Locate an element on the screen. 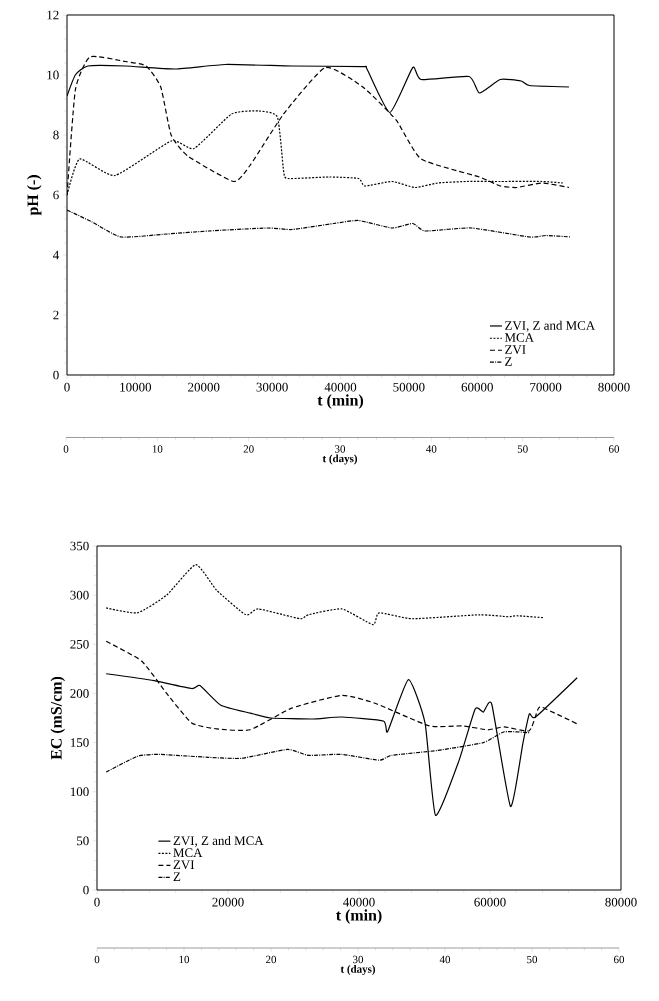 The image size is (659, 1001). y-tick-label: 300 is located at coordinates (79, 595).